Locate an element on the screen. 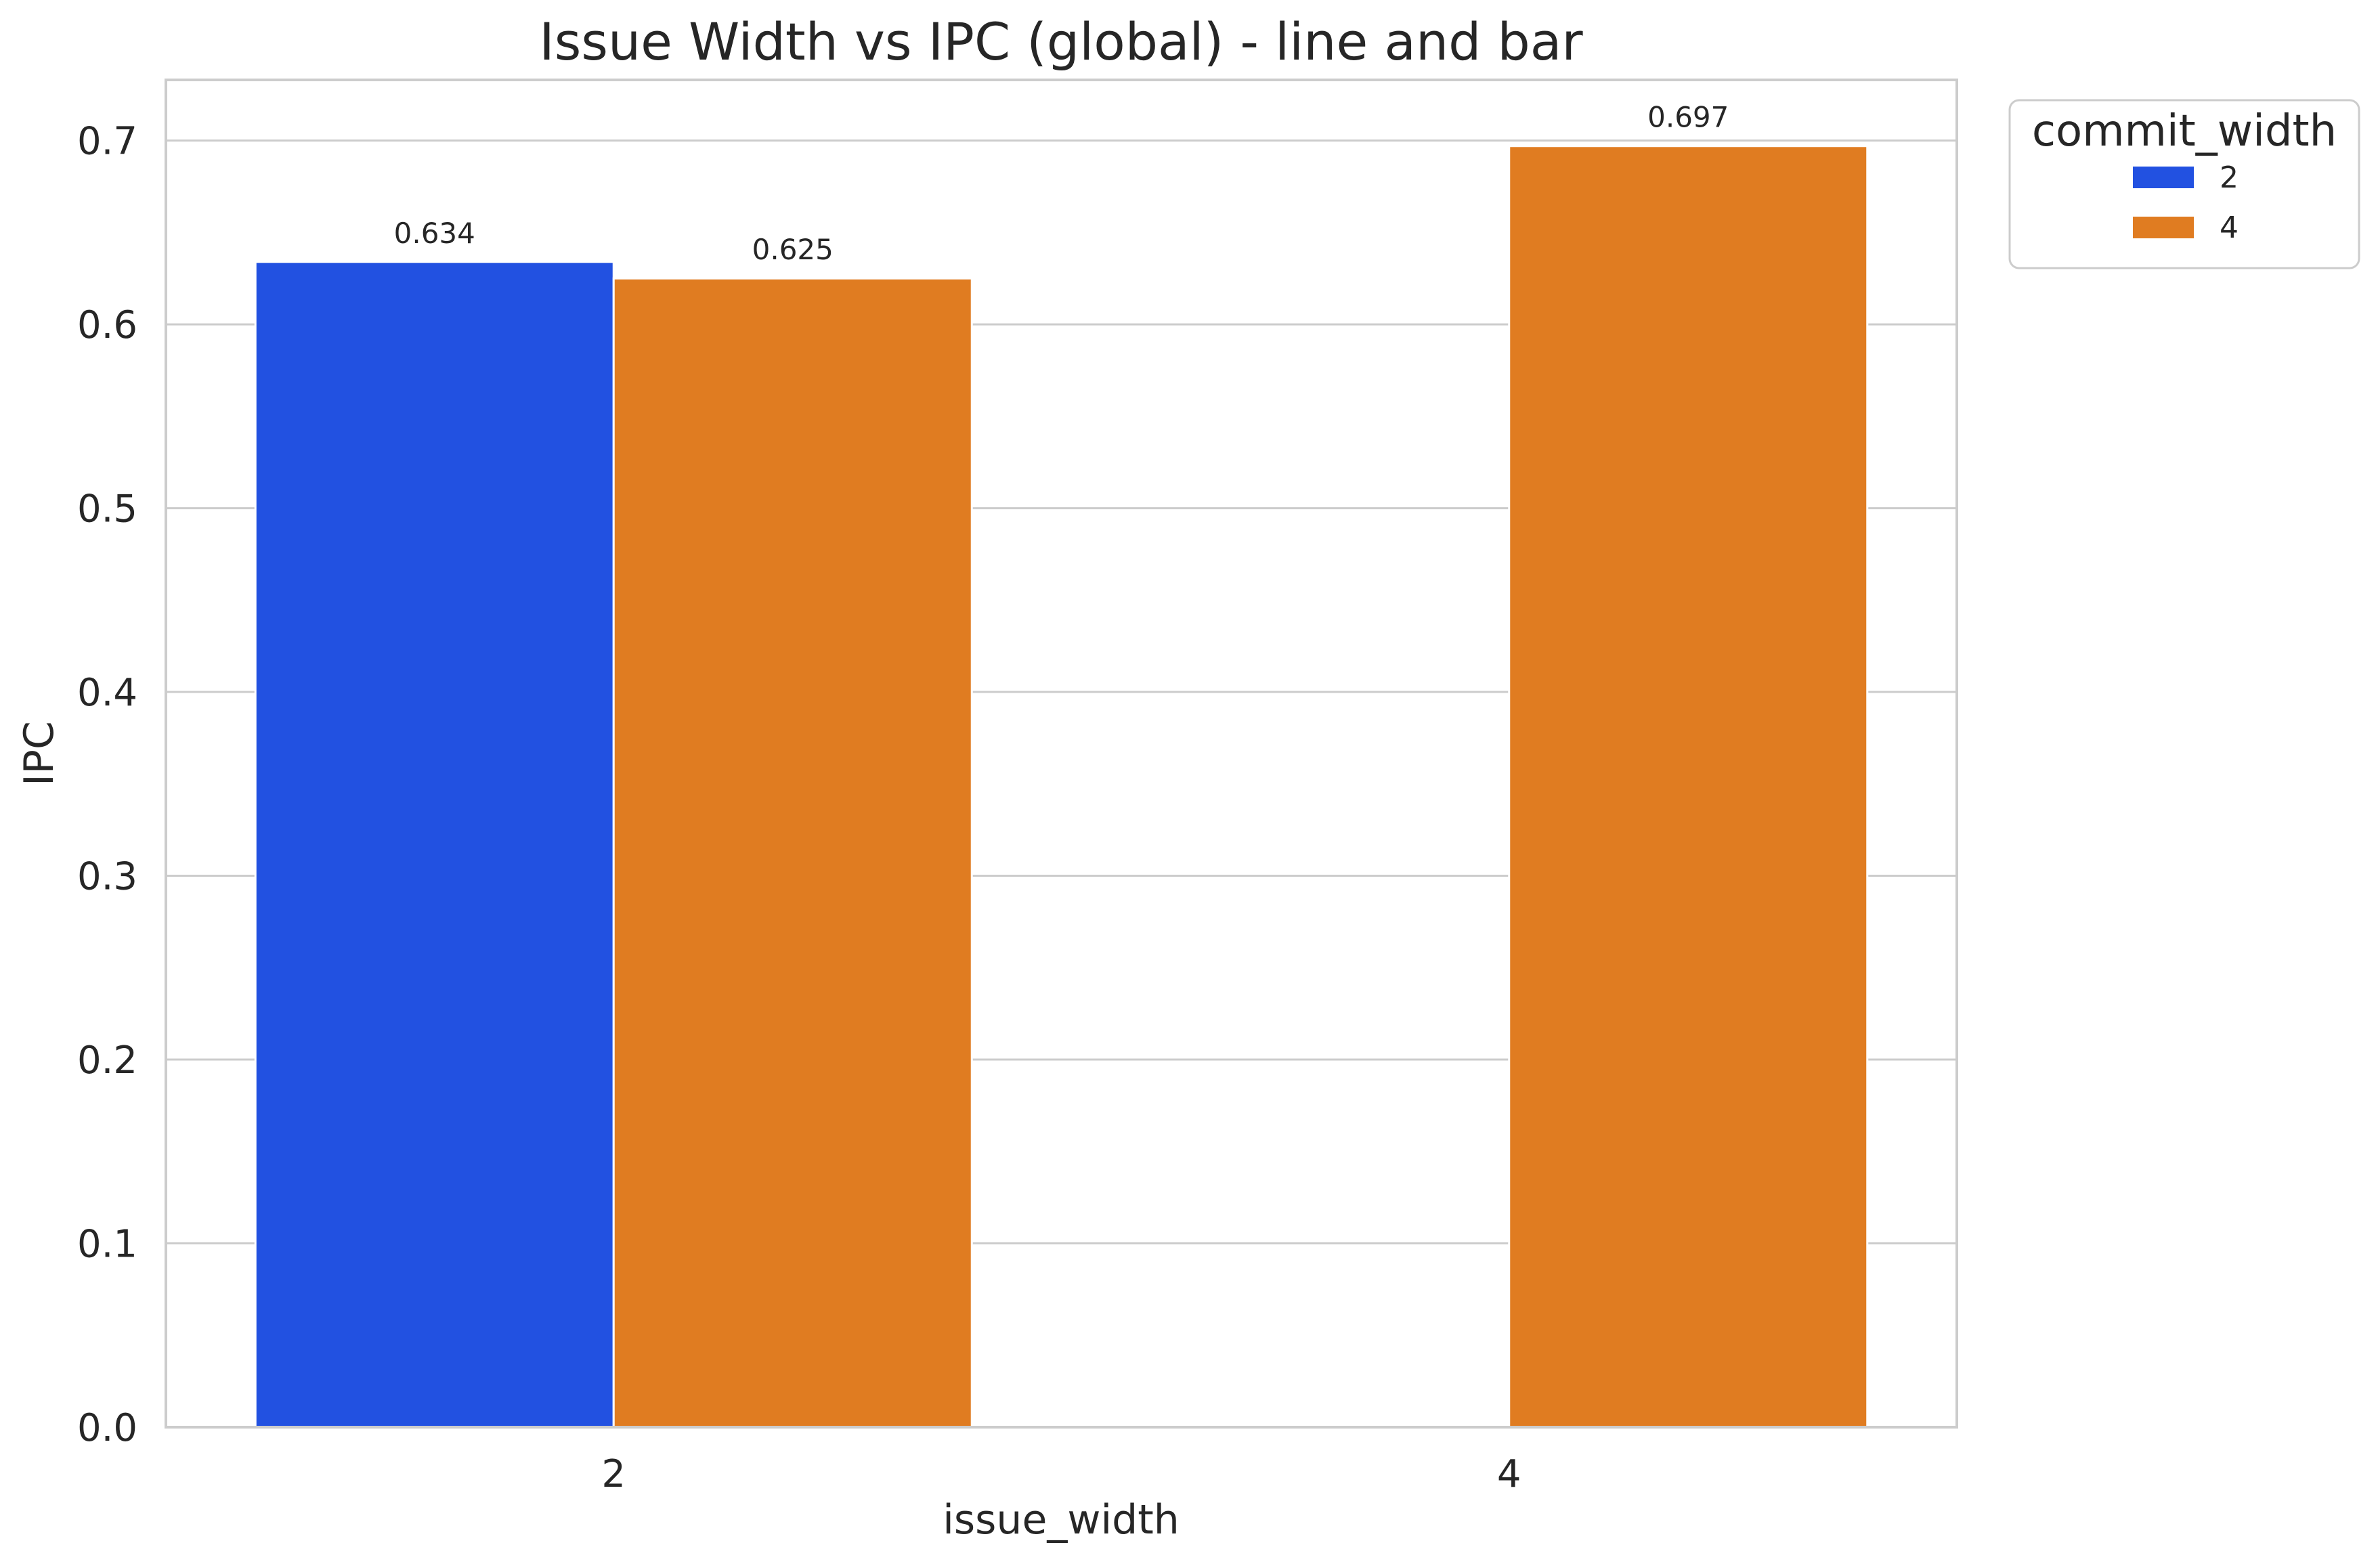  y-tick-labels: 0.0 0.1 0.2 0.3 0.4 0.5 0.6 0.7 is located at coordinates (107, 785).